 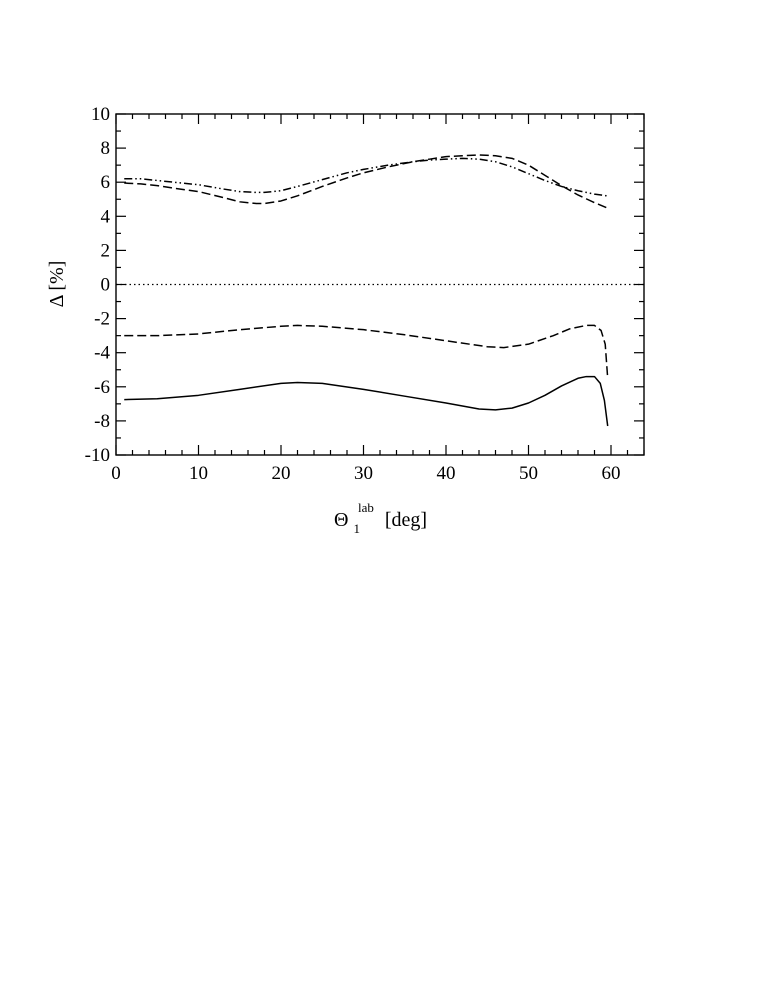 I want to click on y-tick-label: -8, so click(x=102, y=421).